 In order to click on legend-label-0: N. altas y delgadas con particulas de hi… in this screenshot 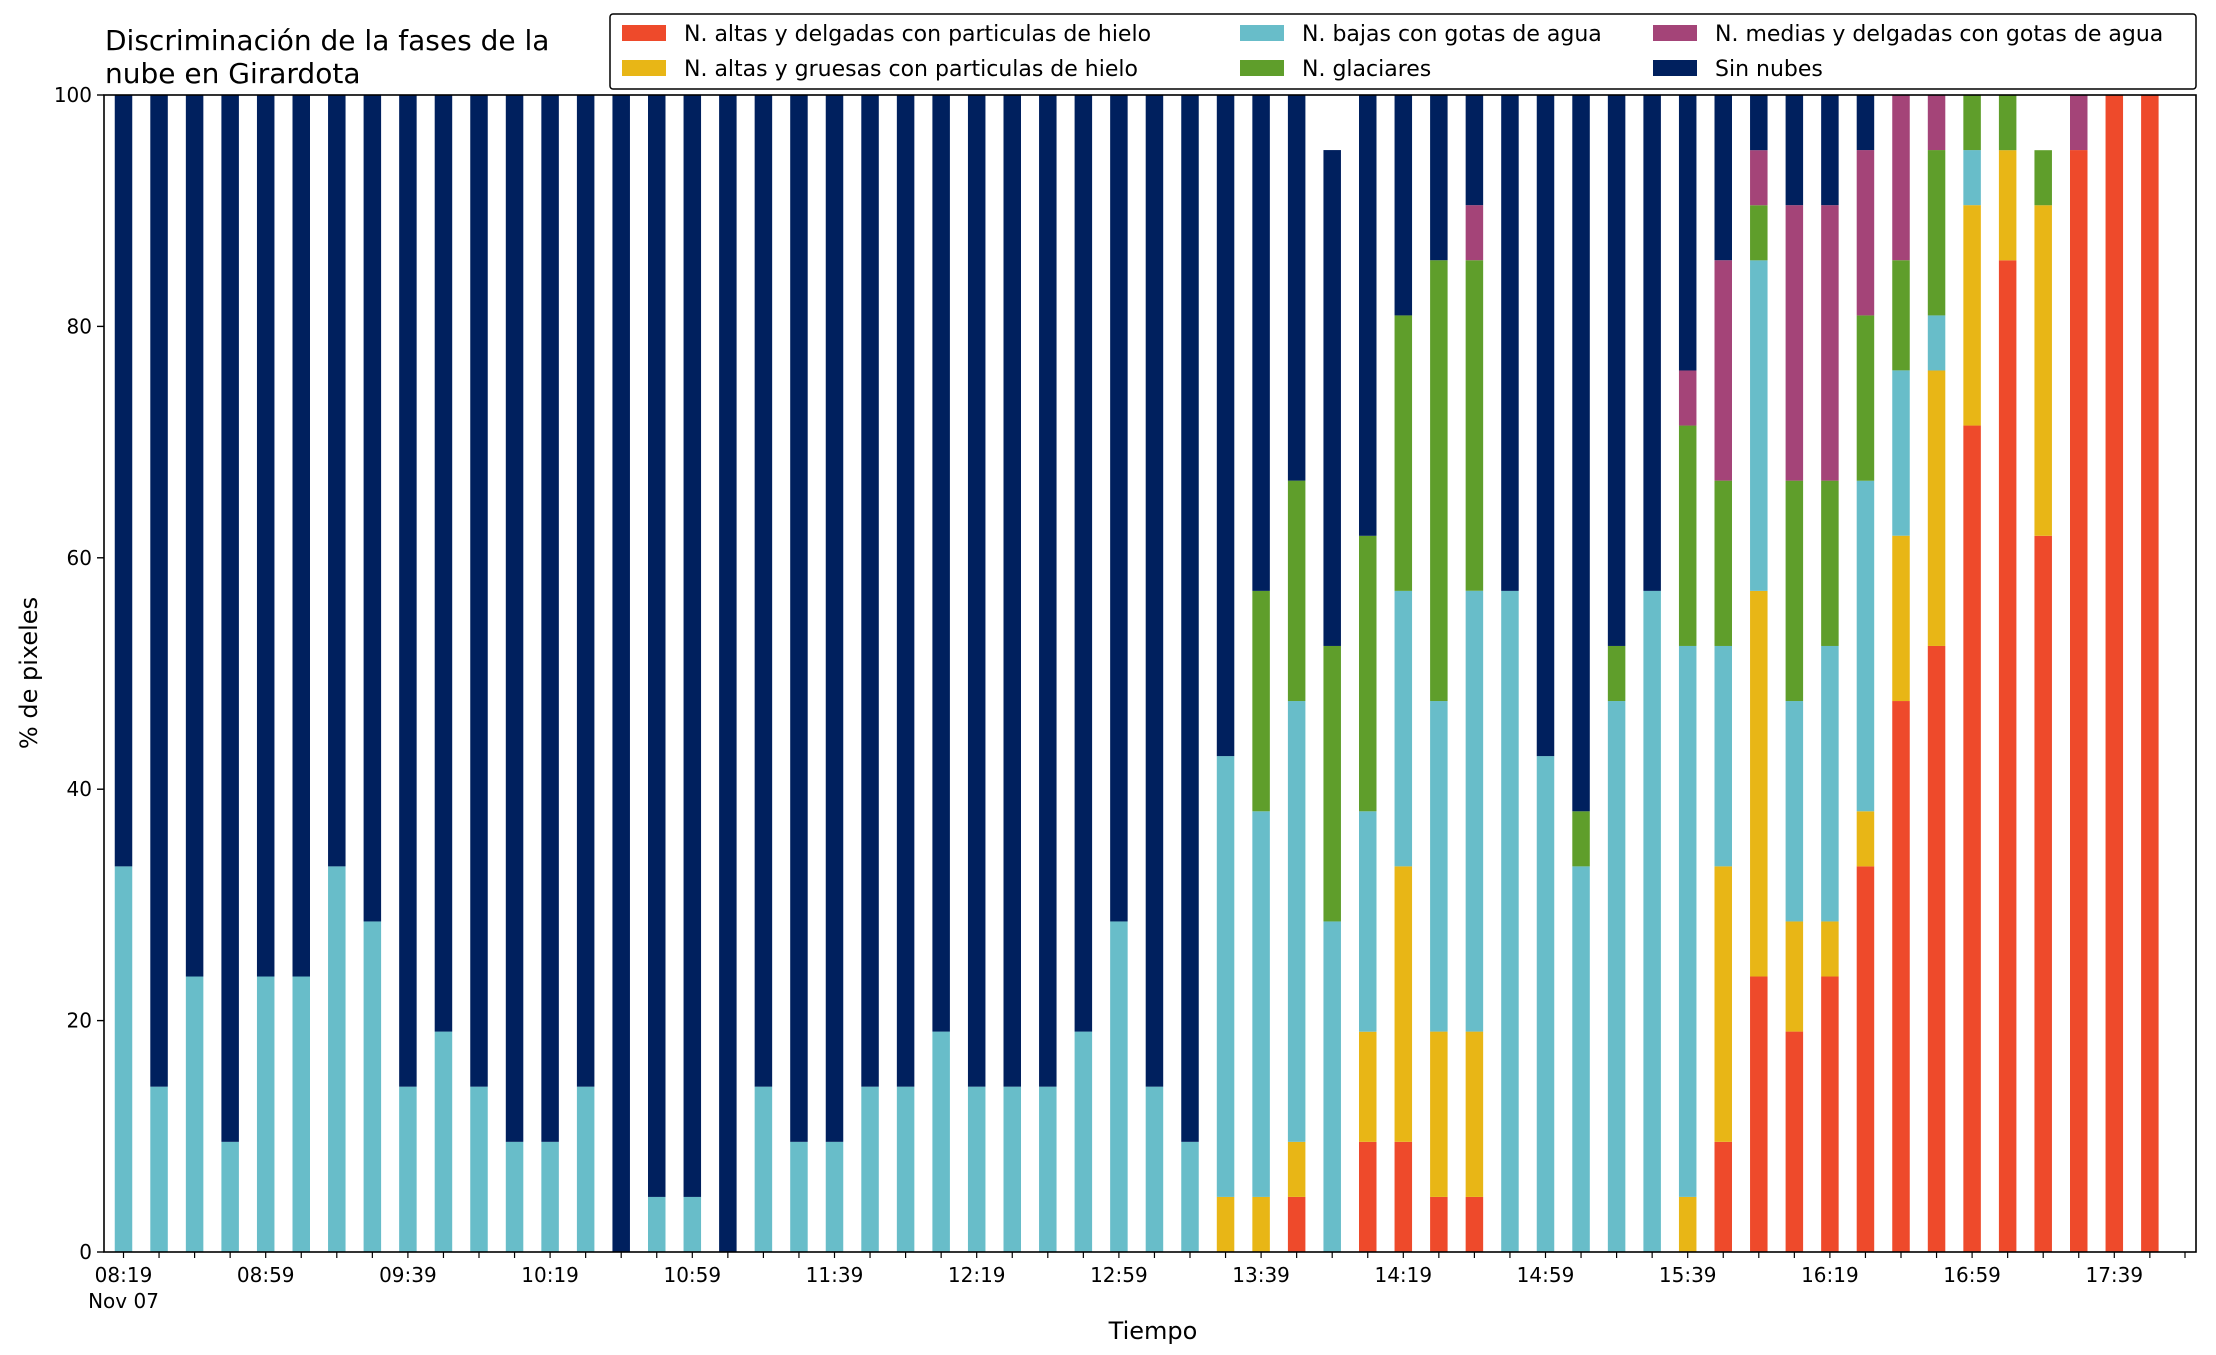, I will do `click(917, 34)`.